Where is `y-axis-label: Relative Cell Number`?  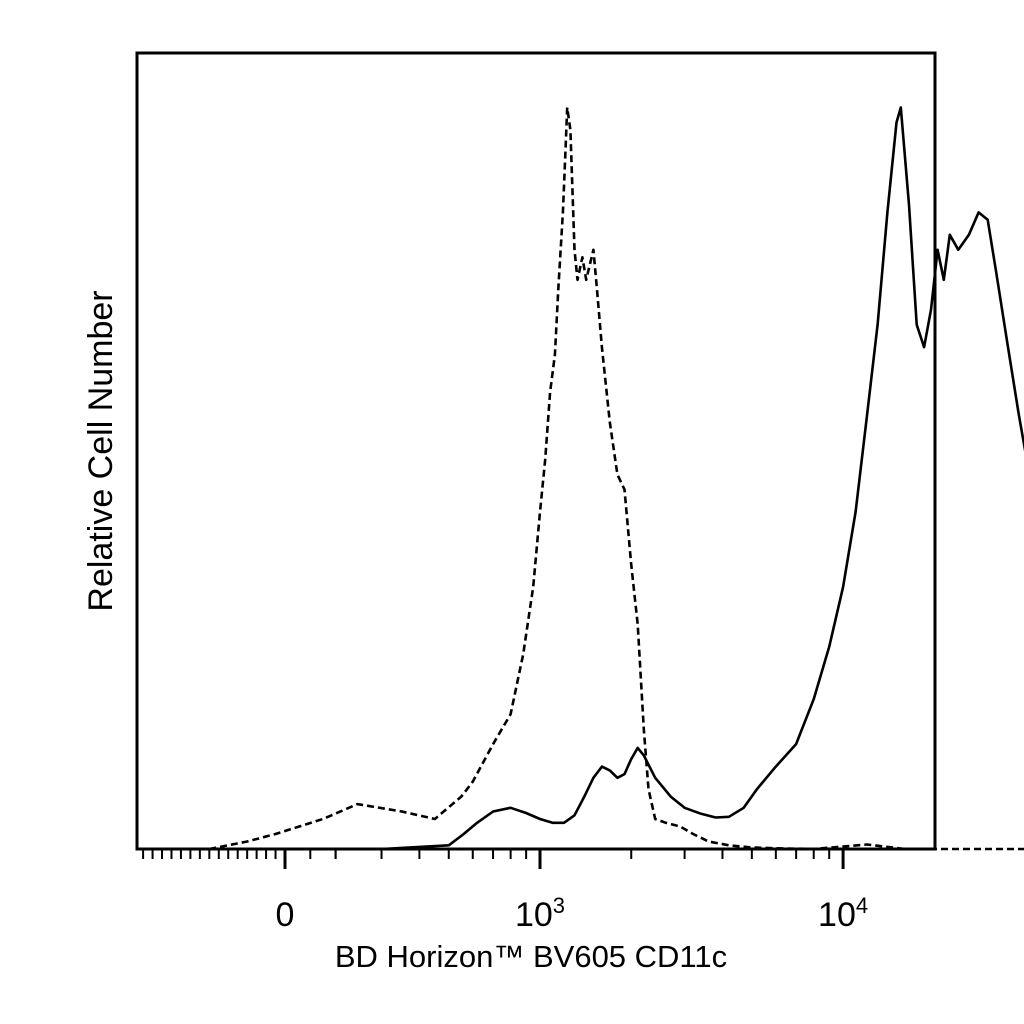 y-axis-label: Relative Cell Number is located at coordinates (101, 450).